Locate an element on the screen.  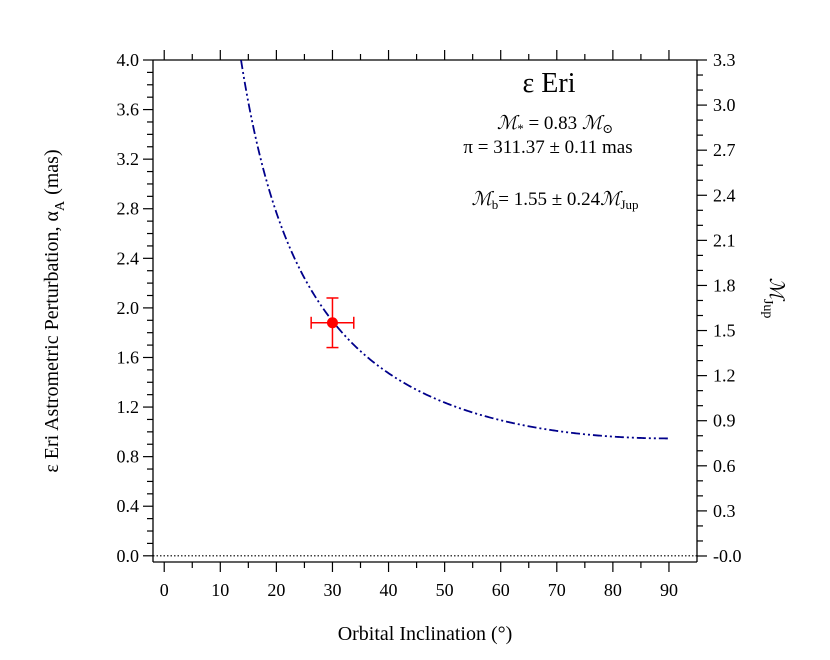
x-tick-label: 50 is located at coordinates (445, 590).